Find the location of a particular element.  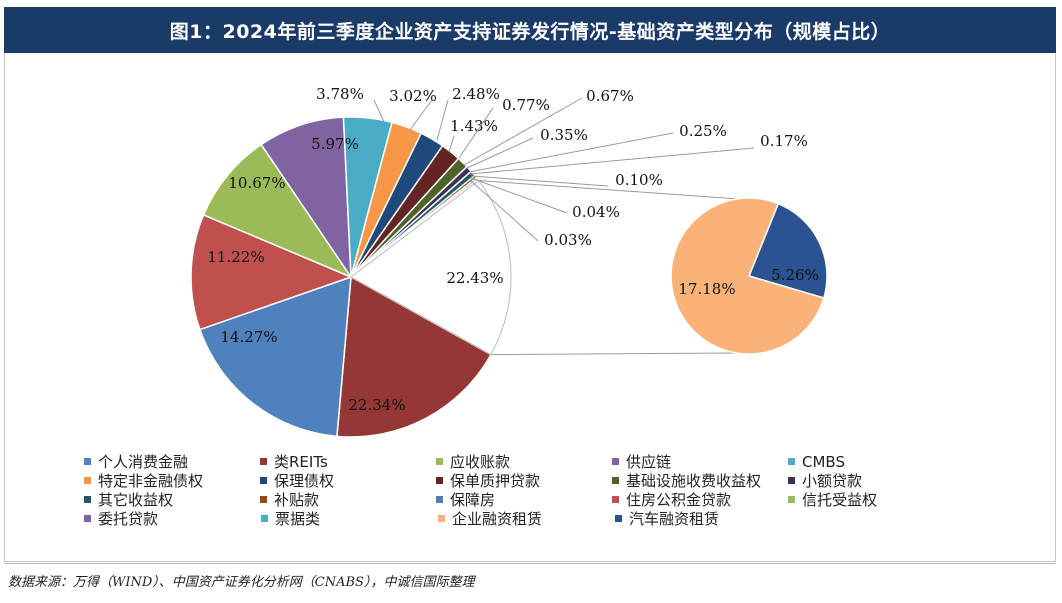

data-label-outside-3: 2.48% is located at coordinates (476, 94).